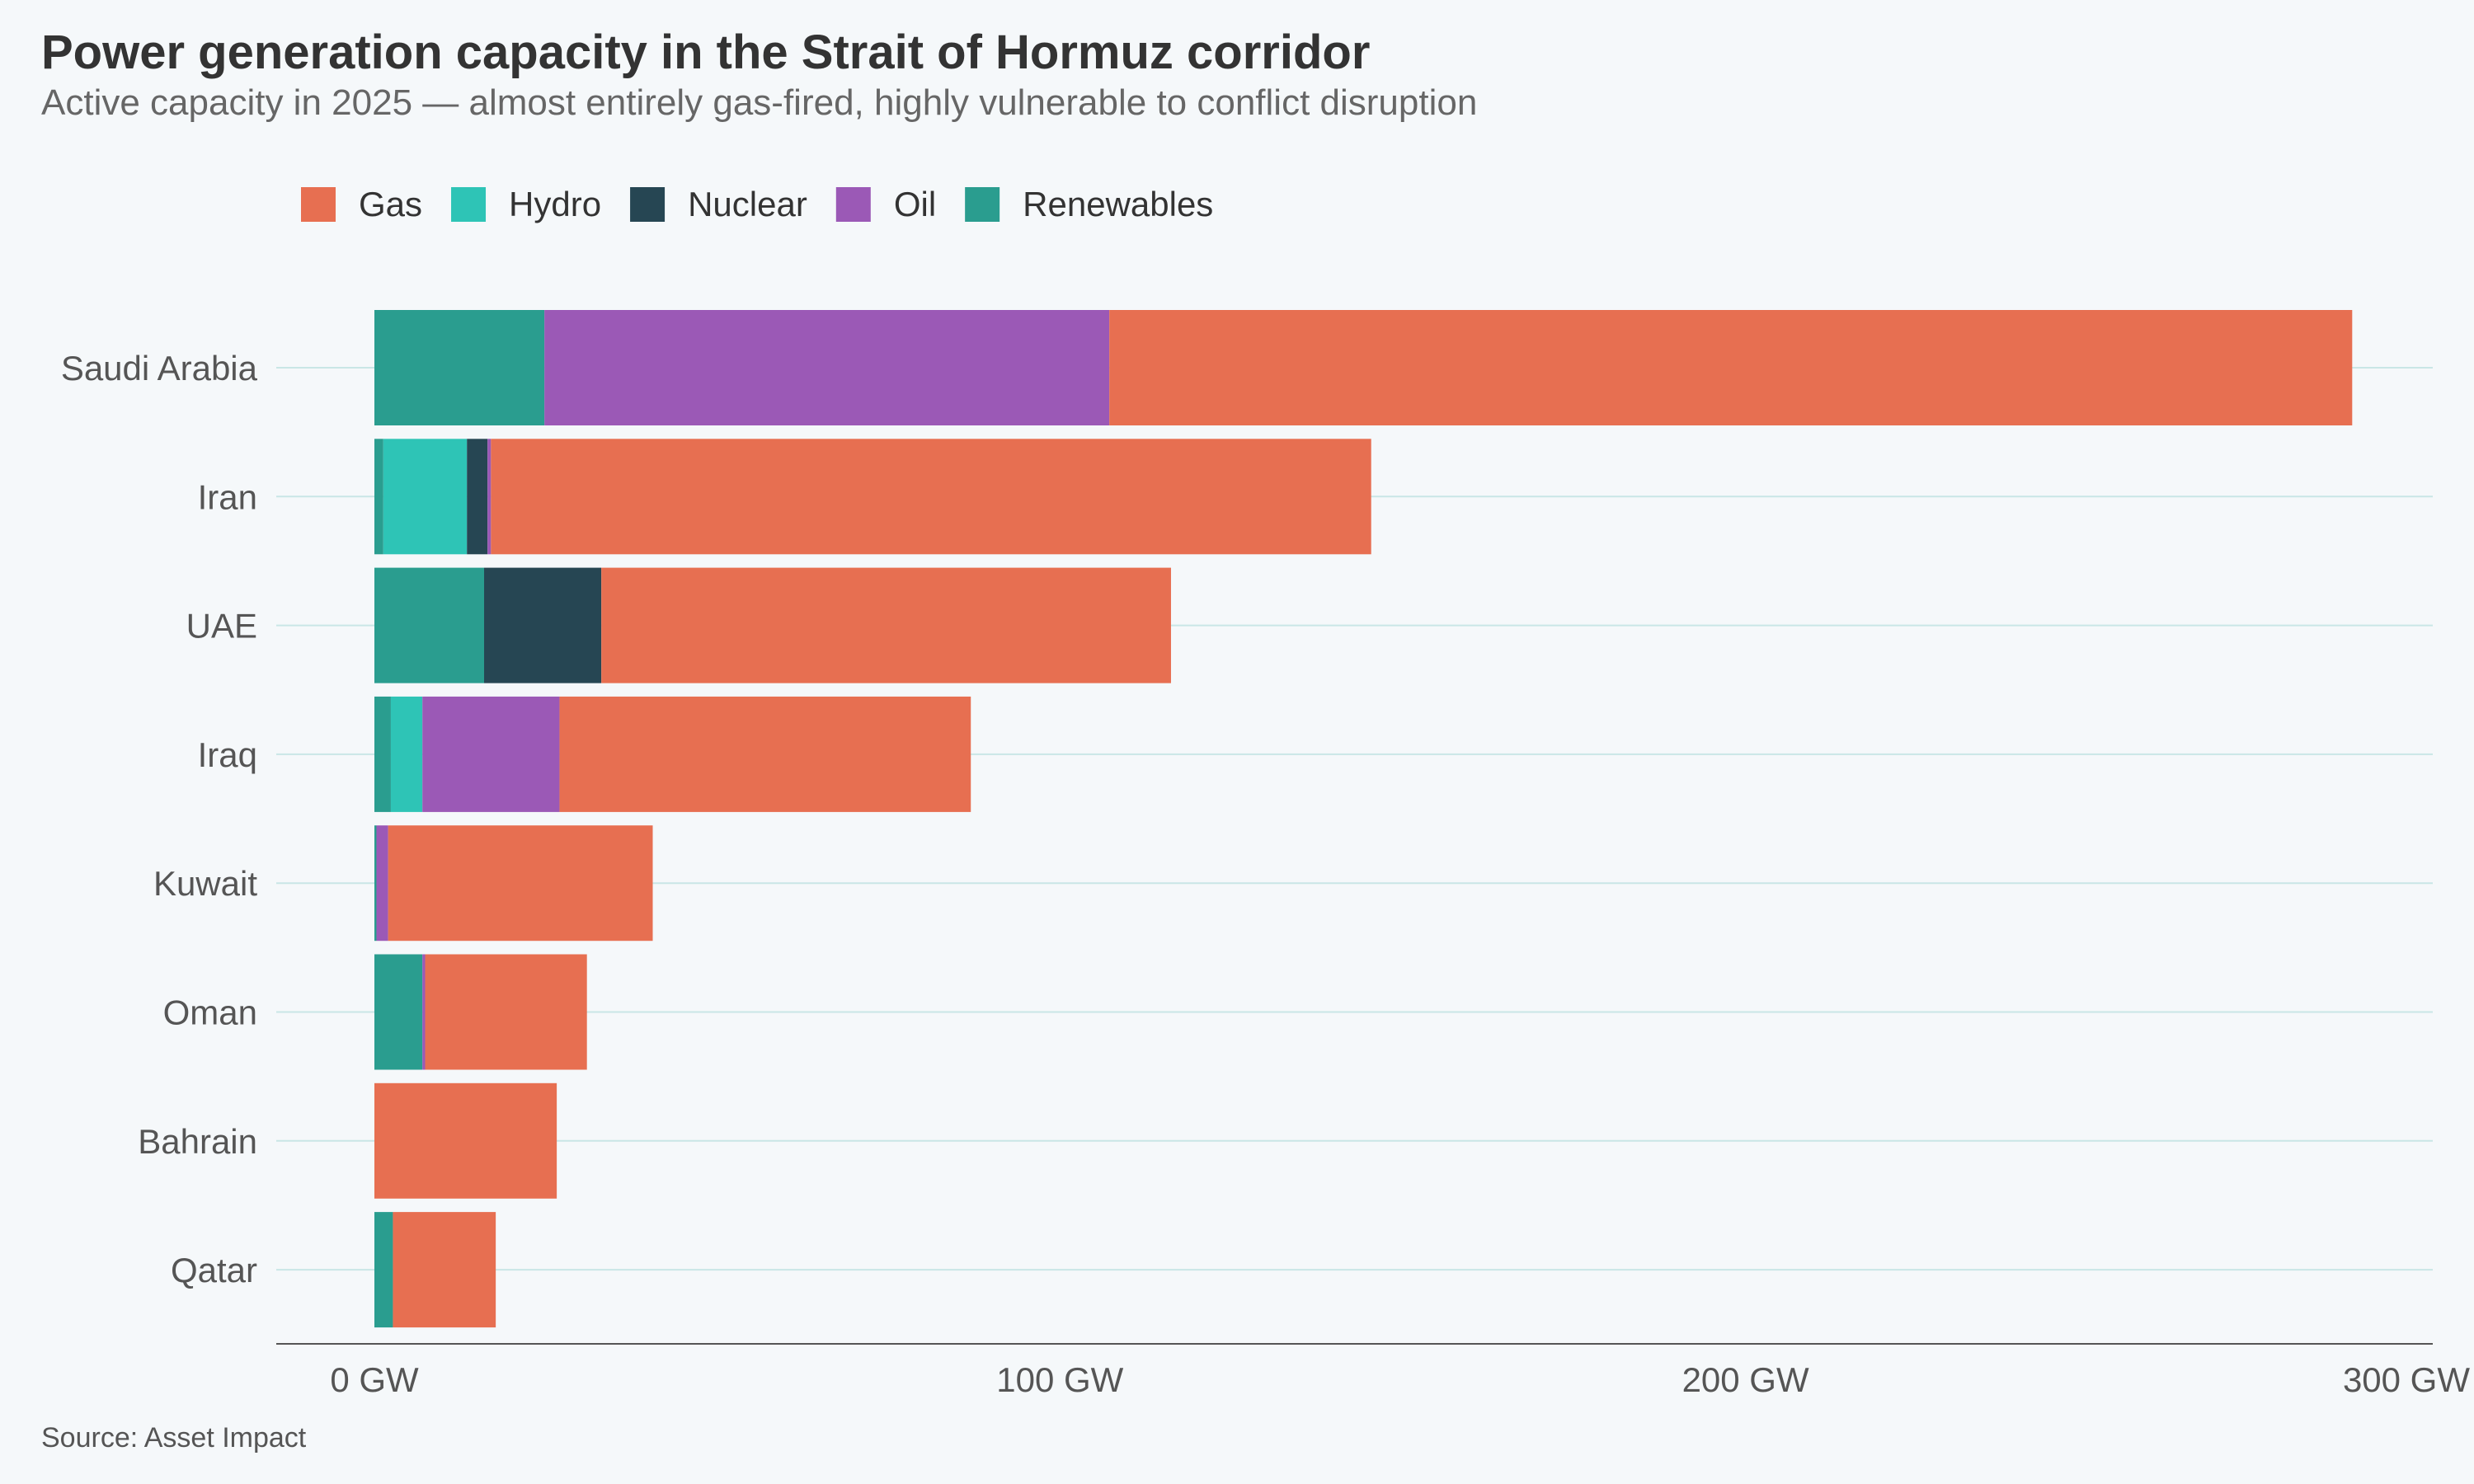 Image resolution: width=2474 pixels, height=1484 pixels. What do you see at coordinates (214, 1270) in the screenshot?
I see `category-label: Qatar` at bounding box center [214, 1270].